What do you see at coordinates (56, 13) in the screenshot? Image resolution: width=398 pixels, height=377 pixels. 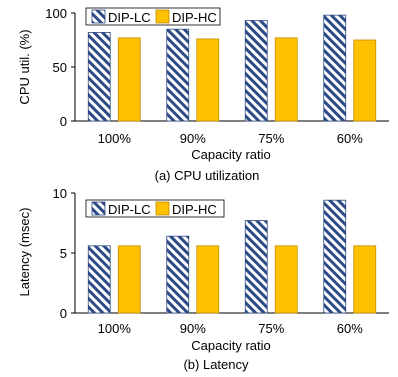 I see `cpu-y-tick-label: 100` at bounding box center [56, 13].